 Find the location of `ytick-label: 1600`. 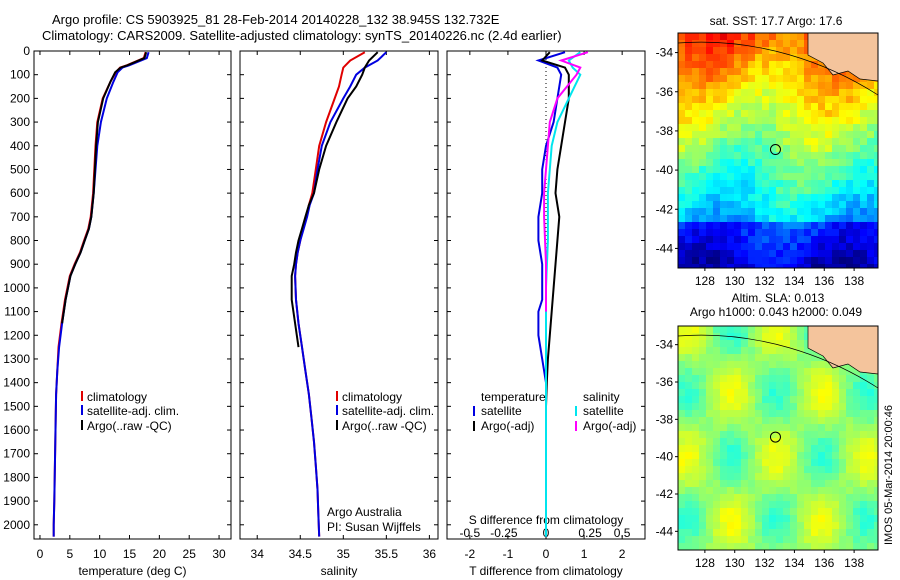

ytick-label: 1600 is located at coordinates (16, 430).